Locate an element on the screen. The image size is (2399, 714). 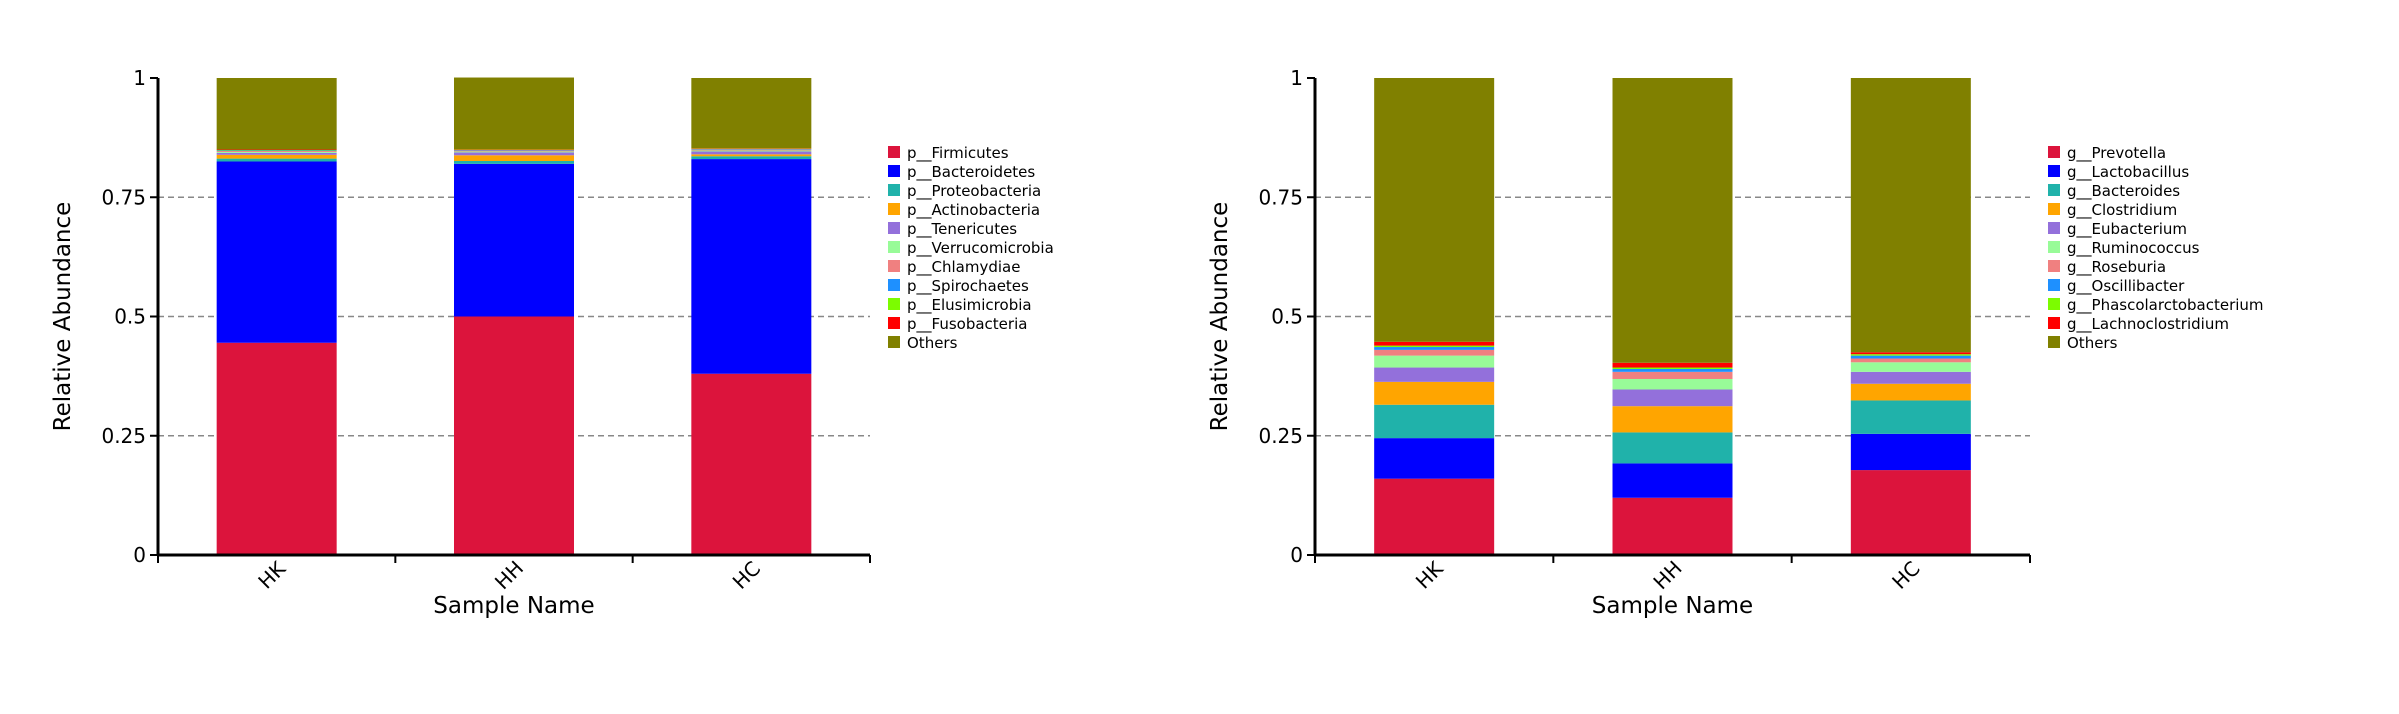
legend-label: p__Chlamydiae is located at coordinates (963, 267).